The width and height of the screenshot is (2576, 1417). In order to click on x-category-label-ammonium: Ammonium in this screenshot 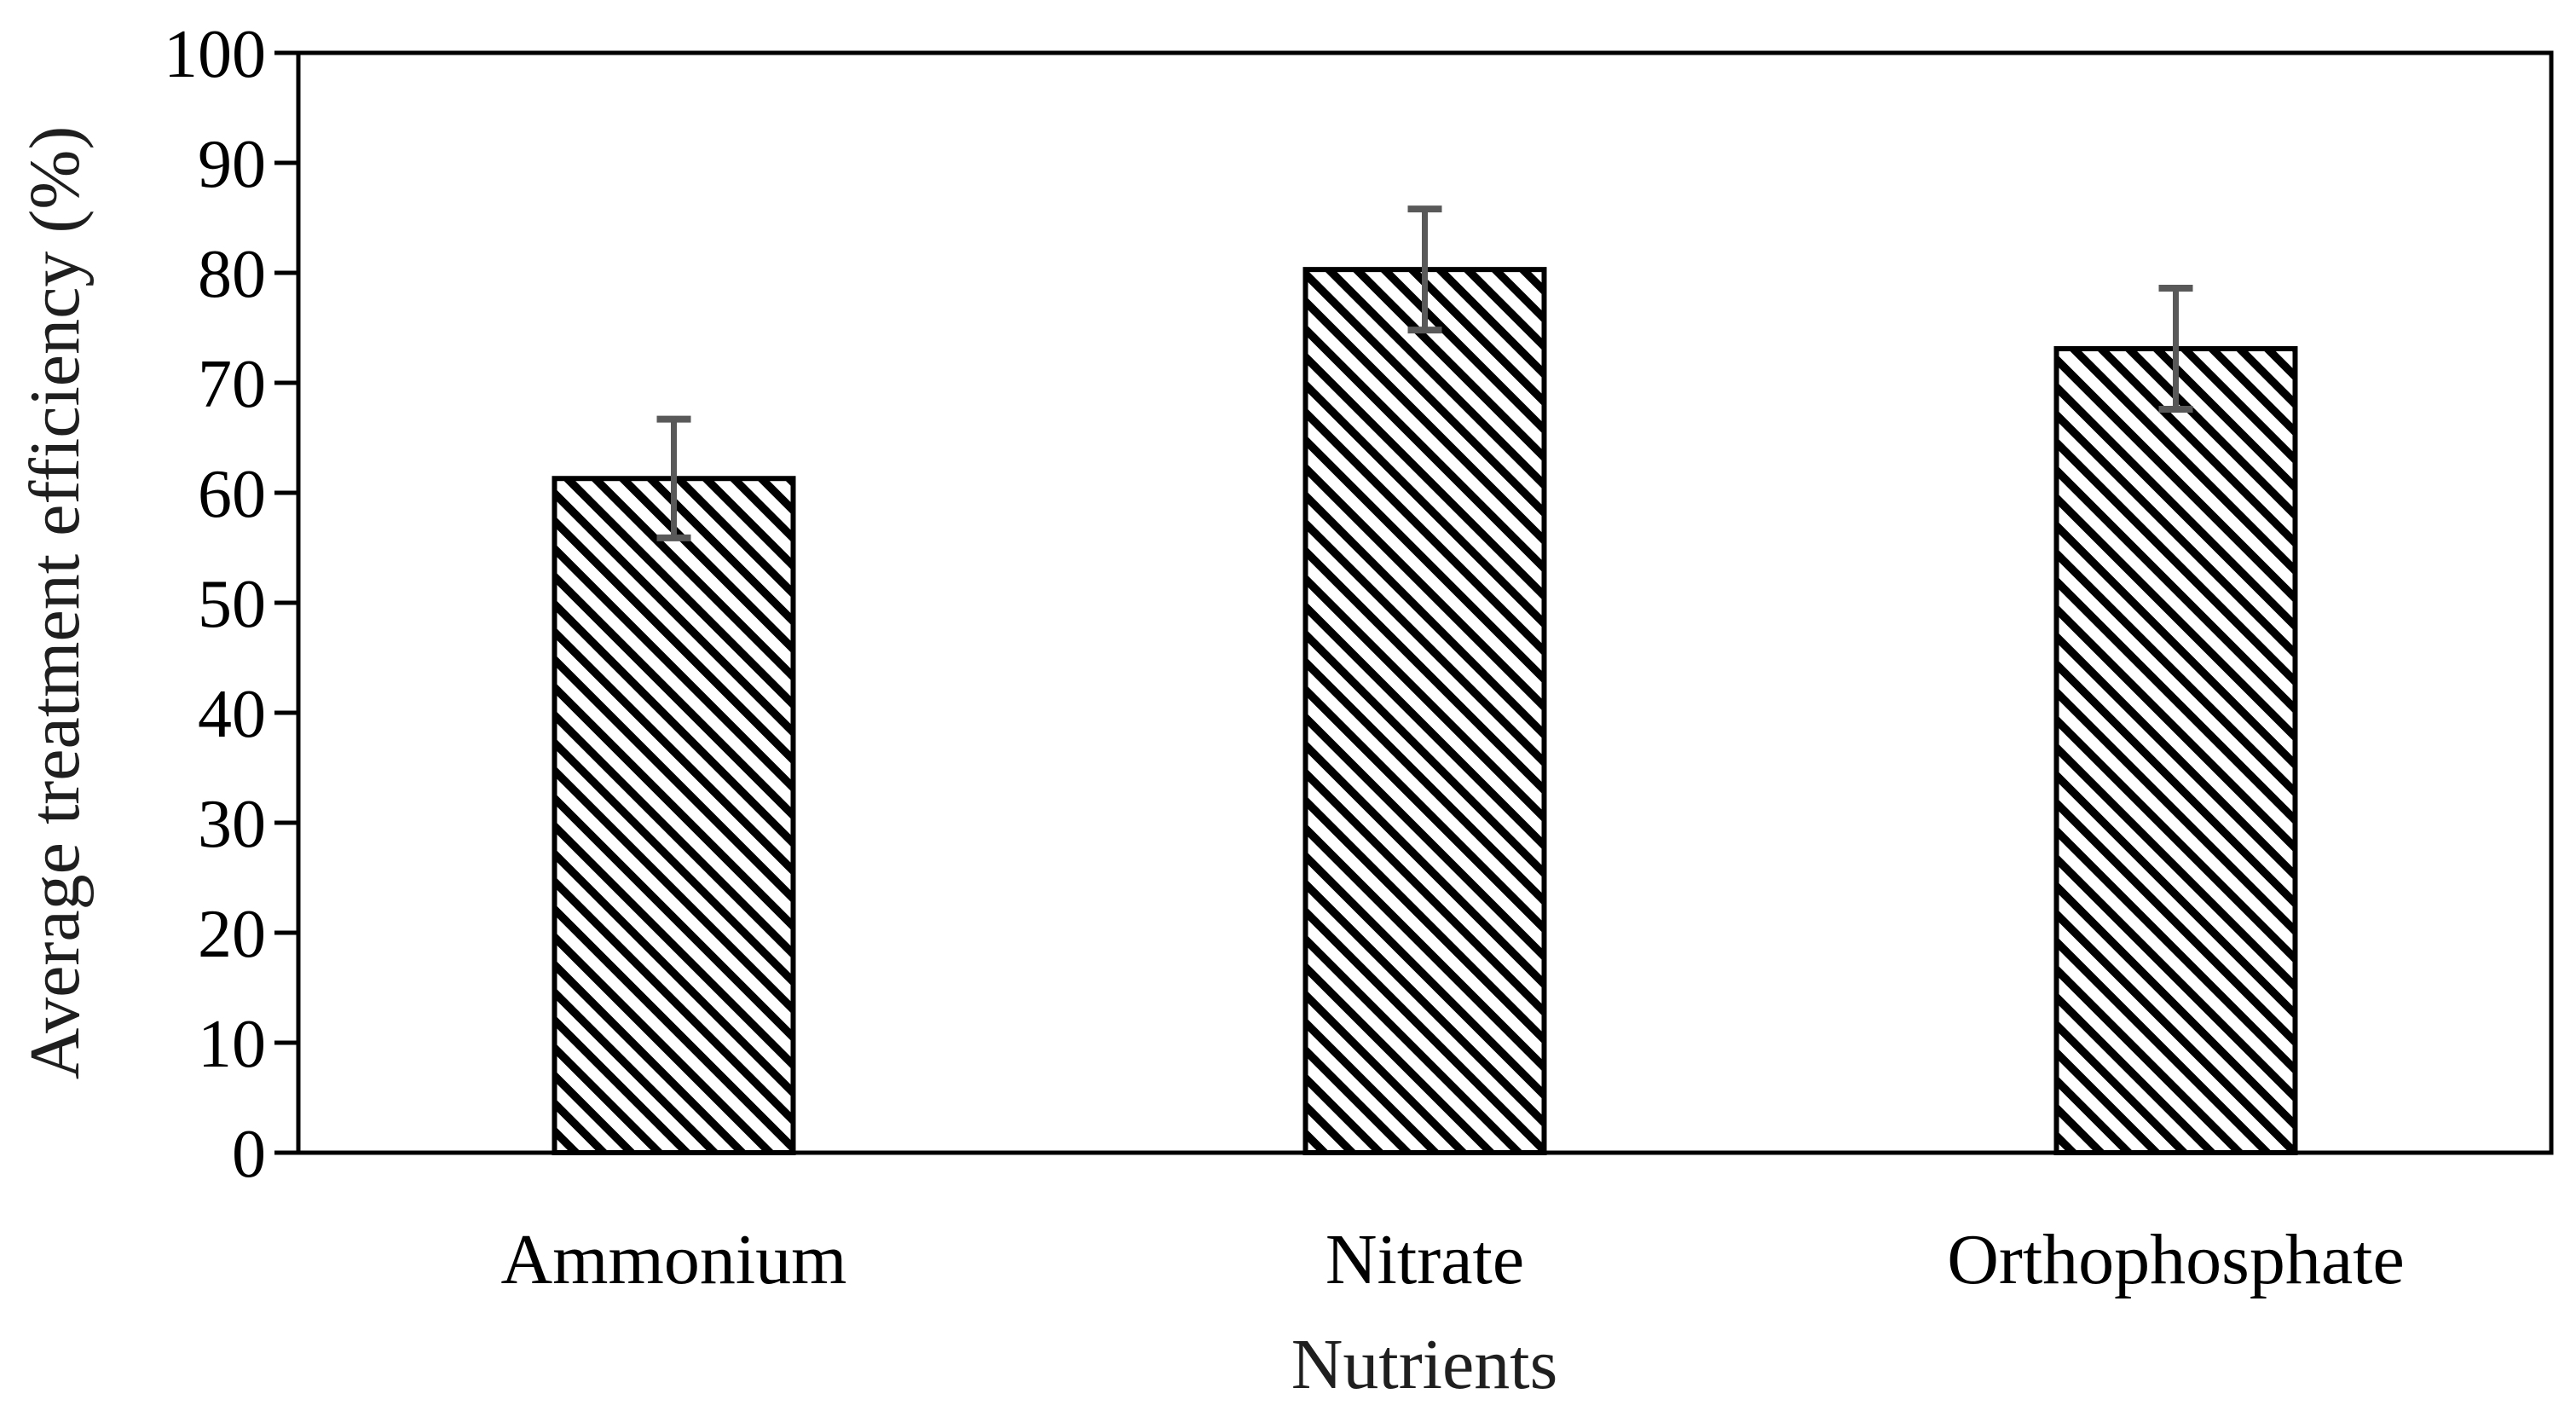, I will do `click(673, 1259)`.